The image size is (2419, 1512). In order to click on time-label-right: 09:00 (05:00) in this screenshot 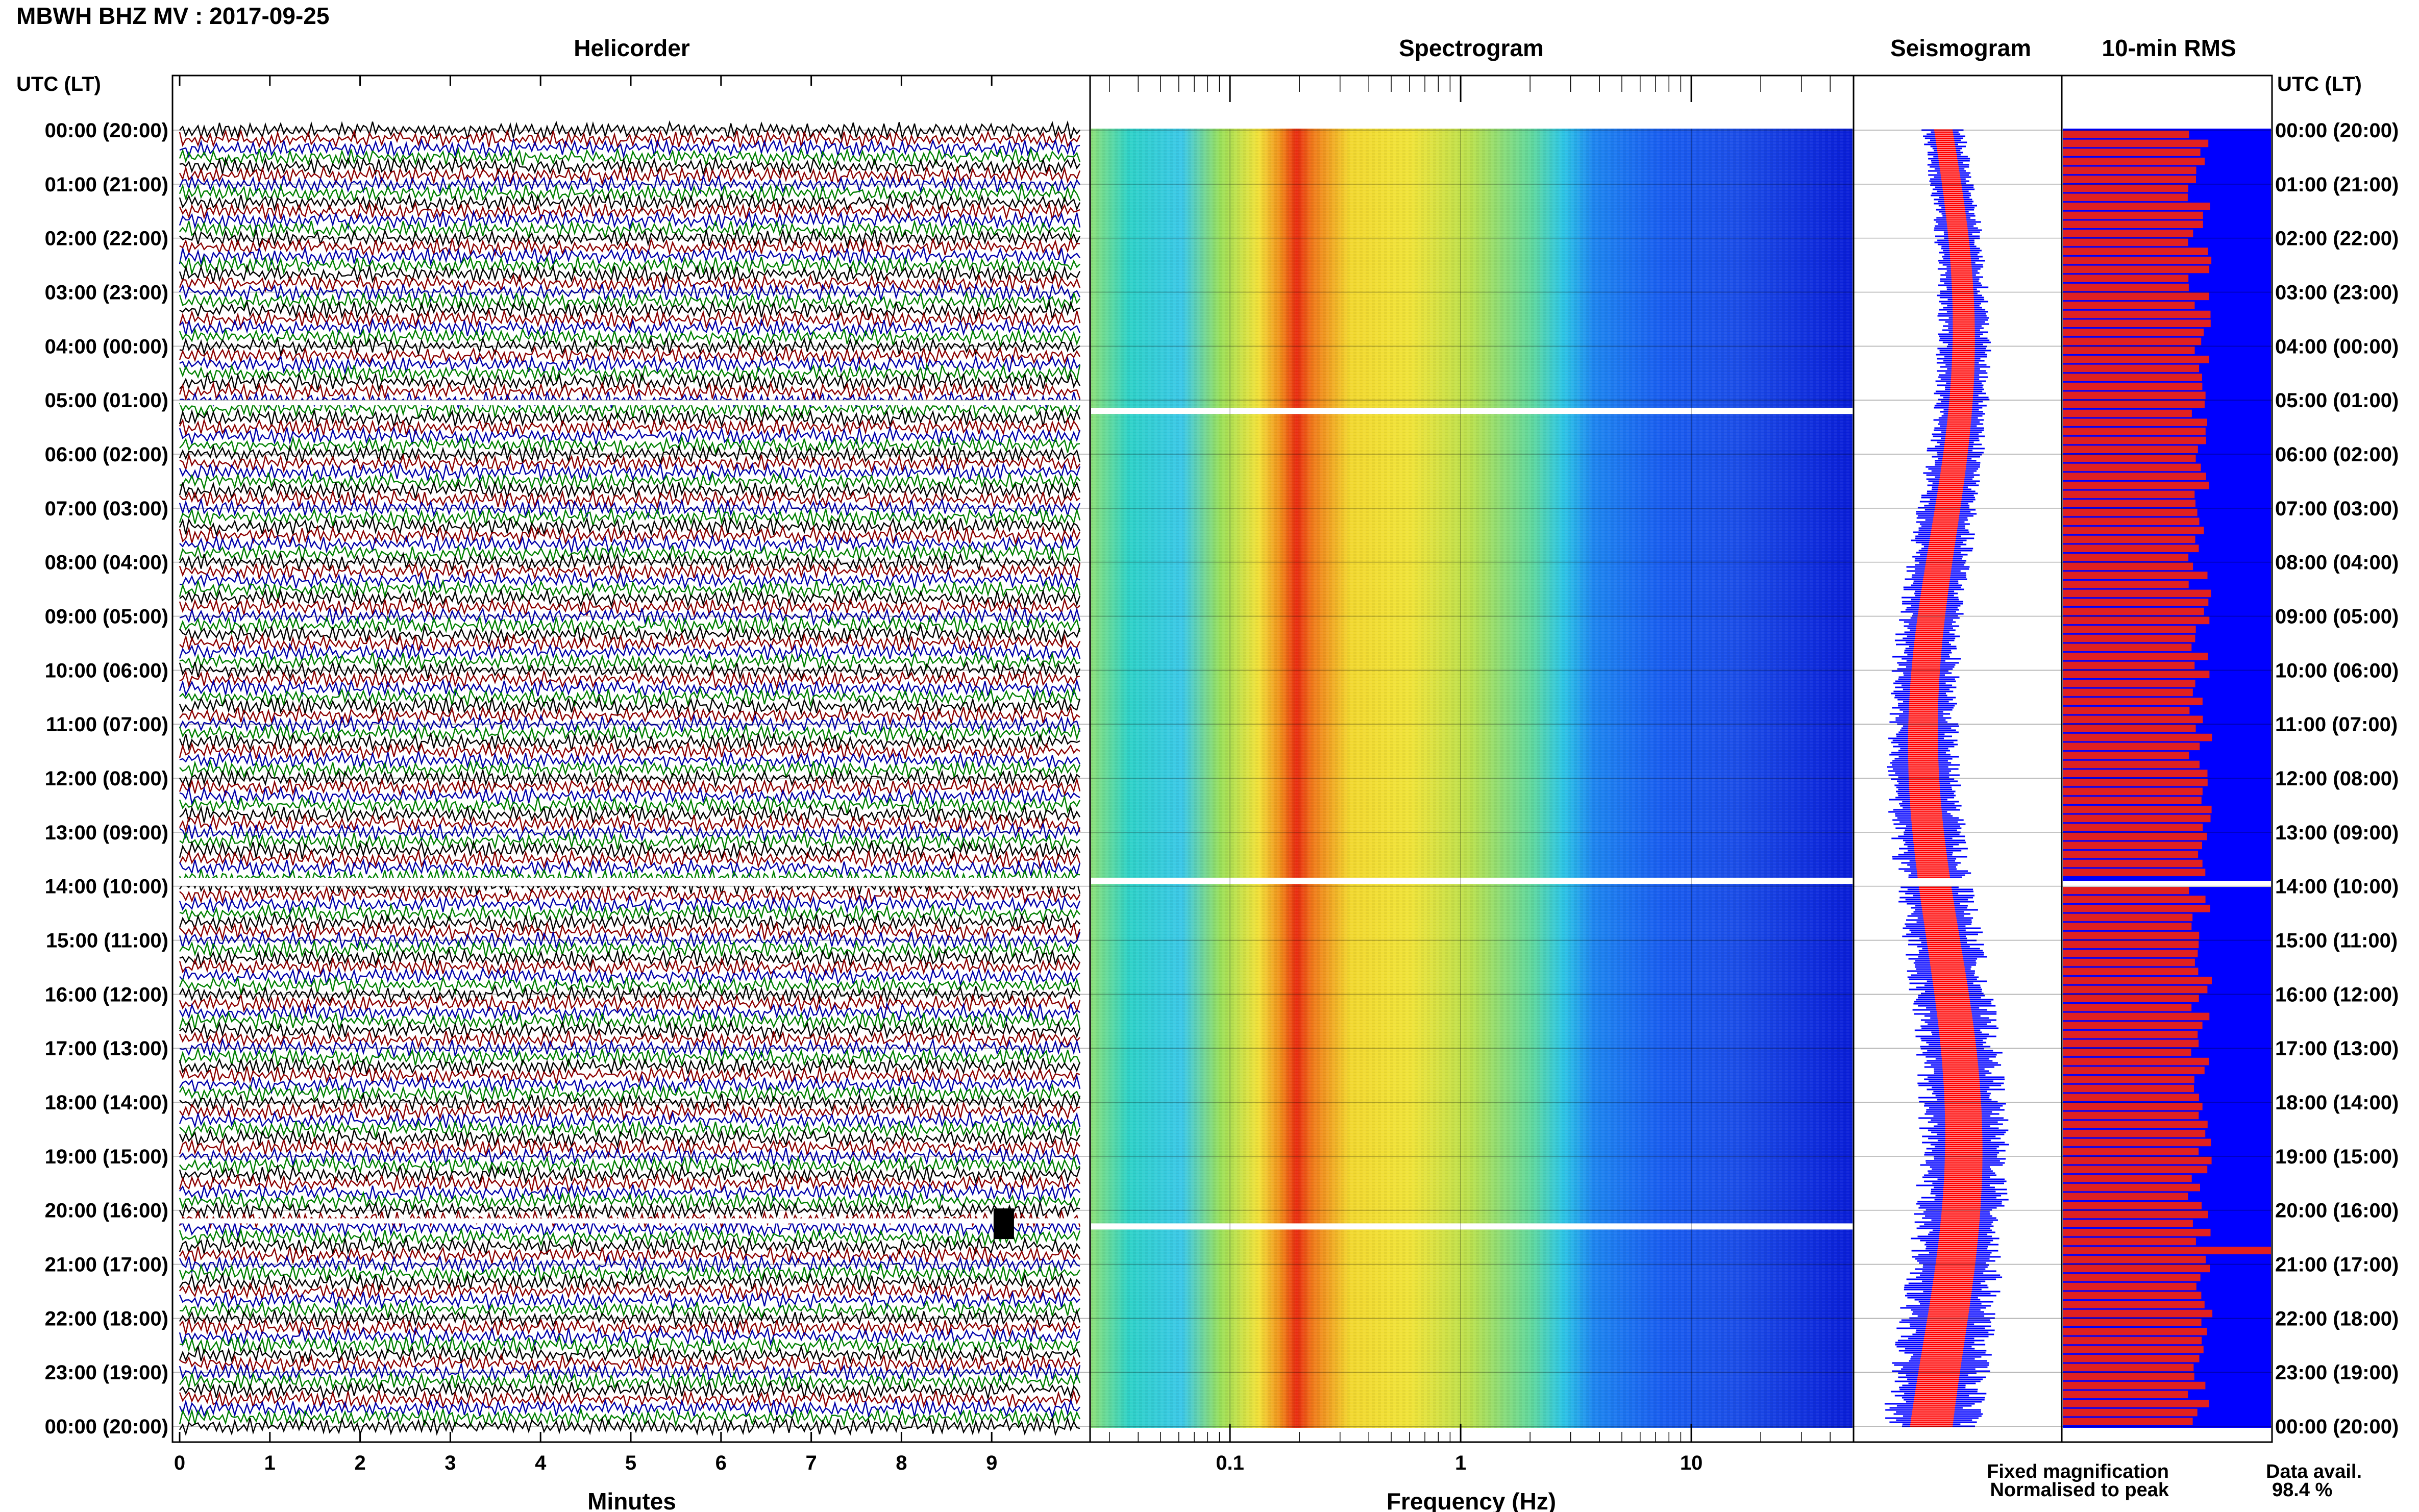, I will do `click(2337, 617)`.